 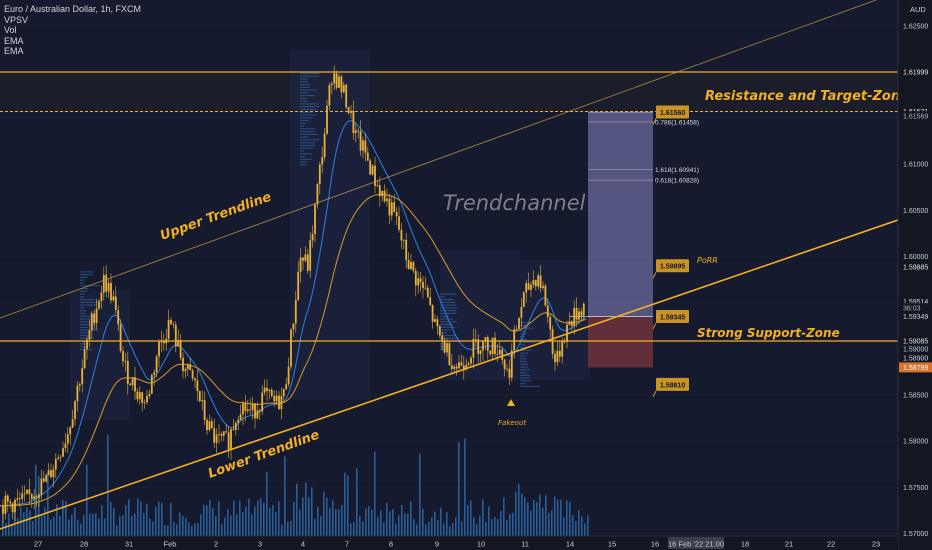 I want to click on legend-item-vol: Vol, so click(x=10, y=30).